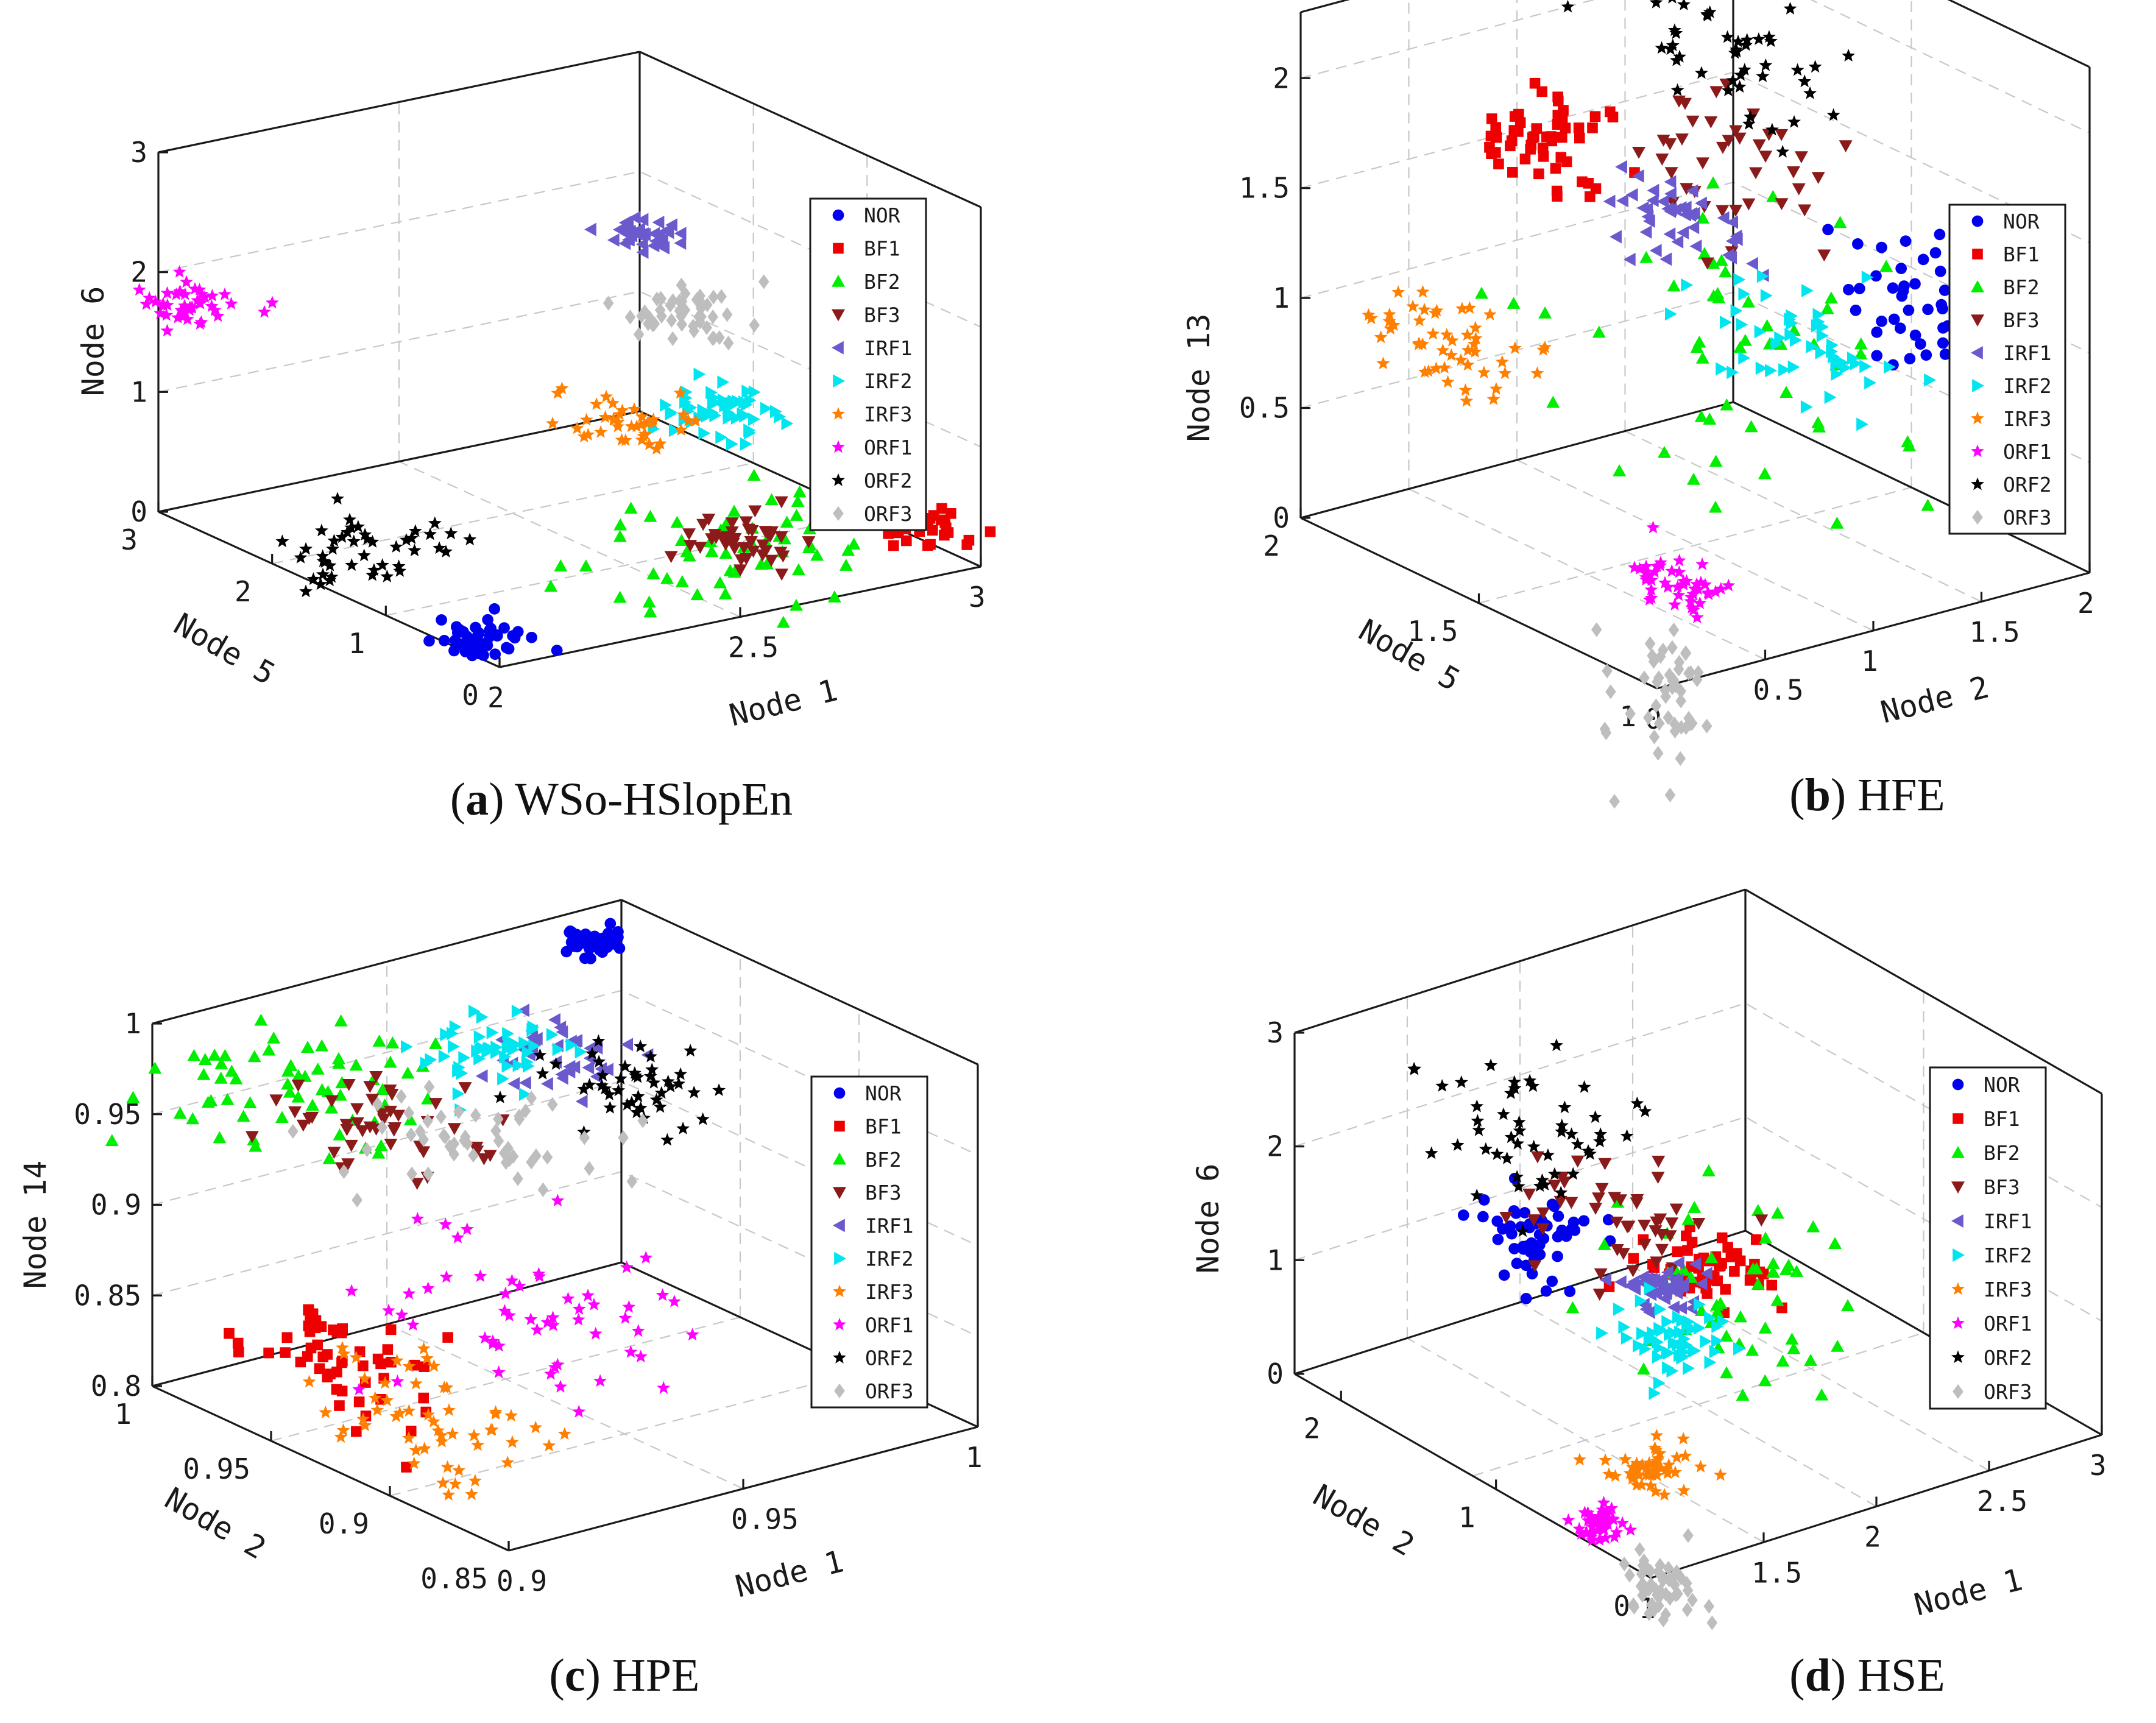 This screenshot has width=2156, height=1723. Describe the element at coordinates (494, 1061) in the screenshot. I see `series-irf2` at that location.